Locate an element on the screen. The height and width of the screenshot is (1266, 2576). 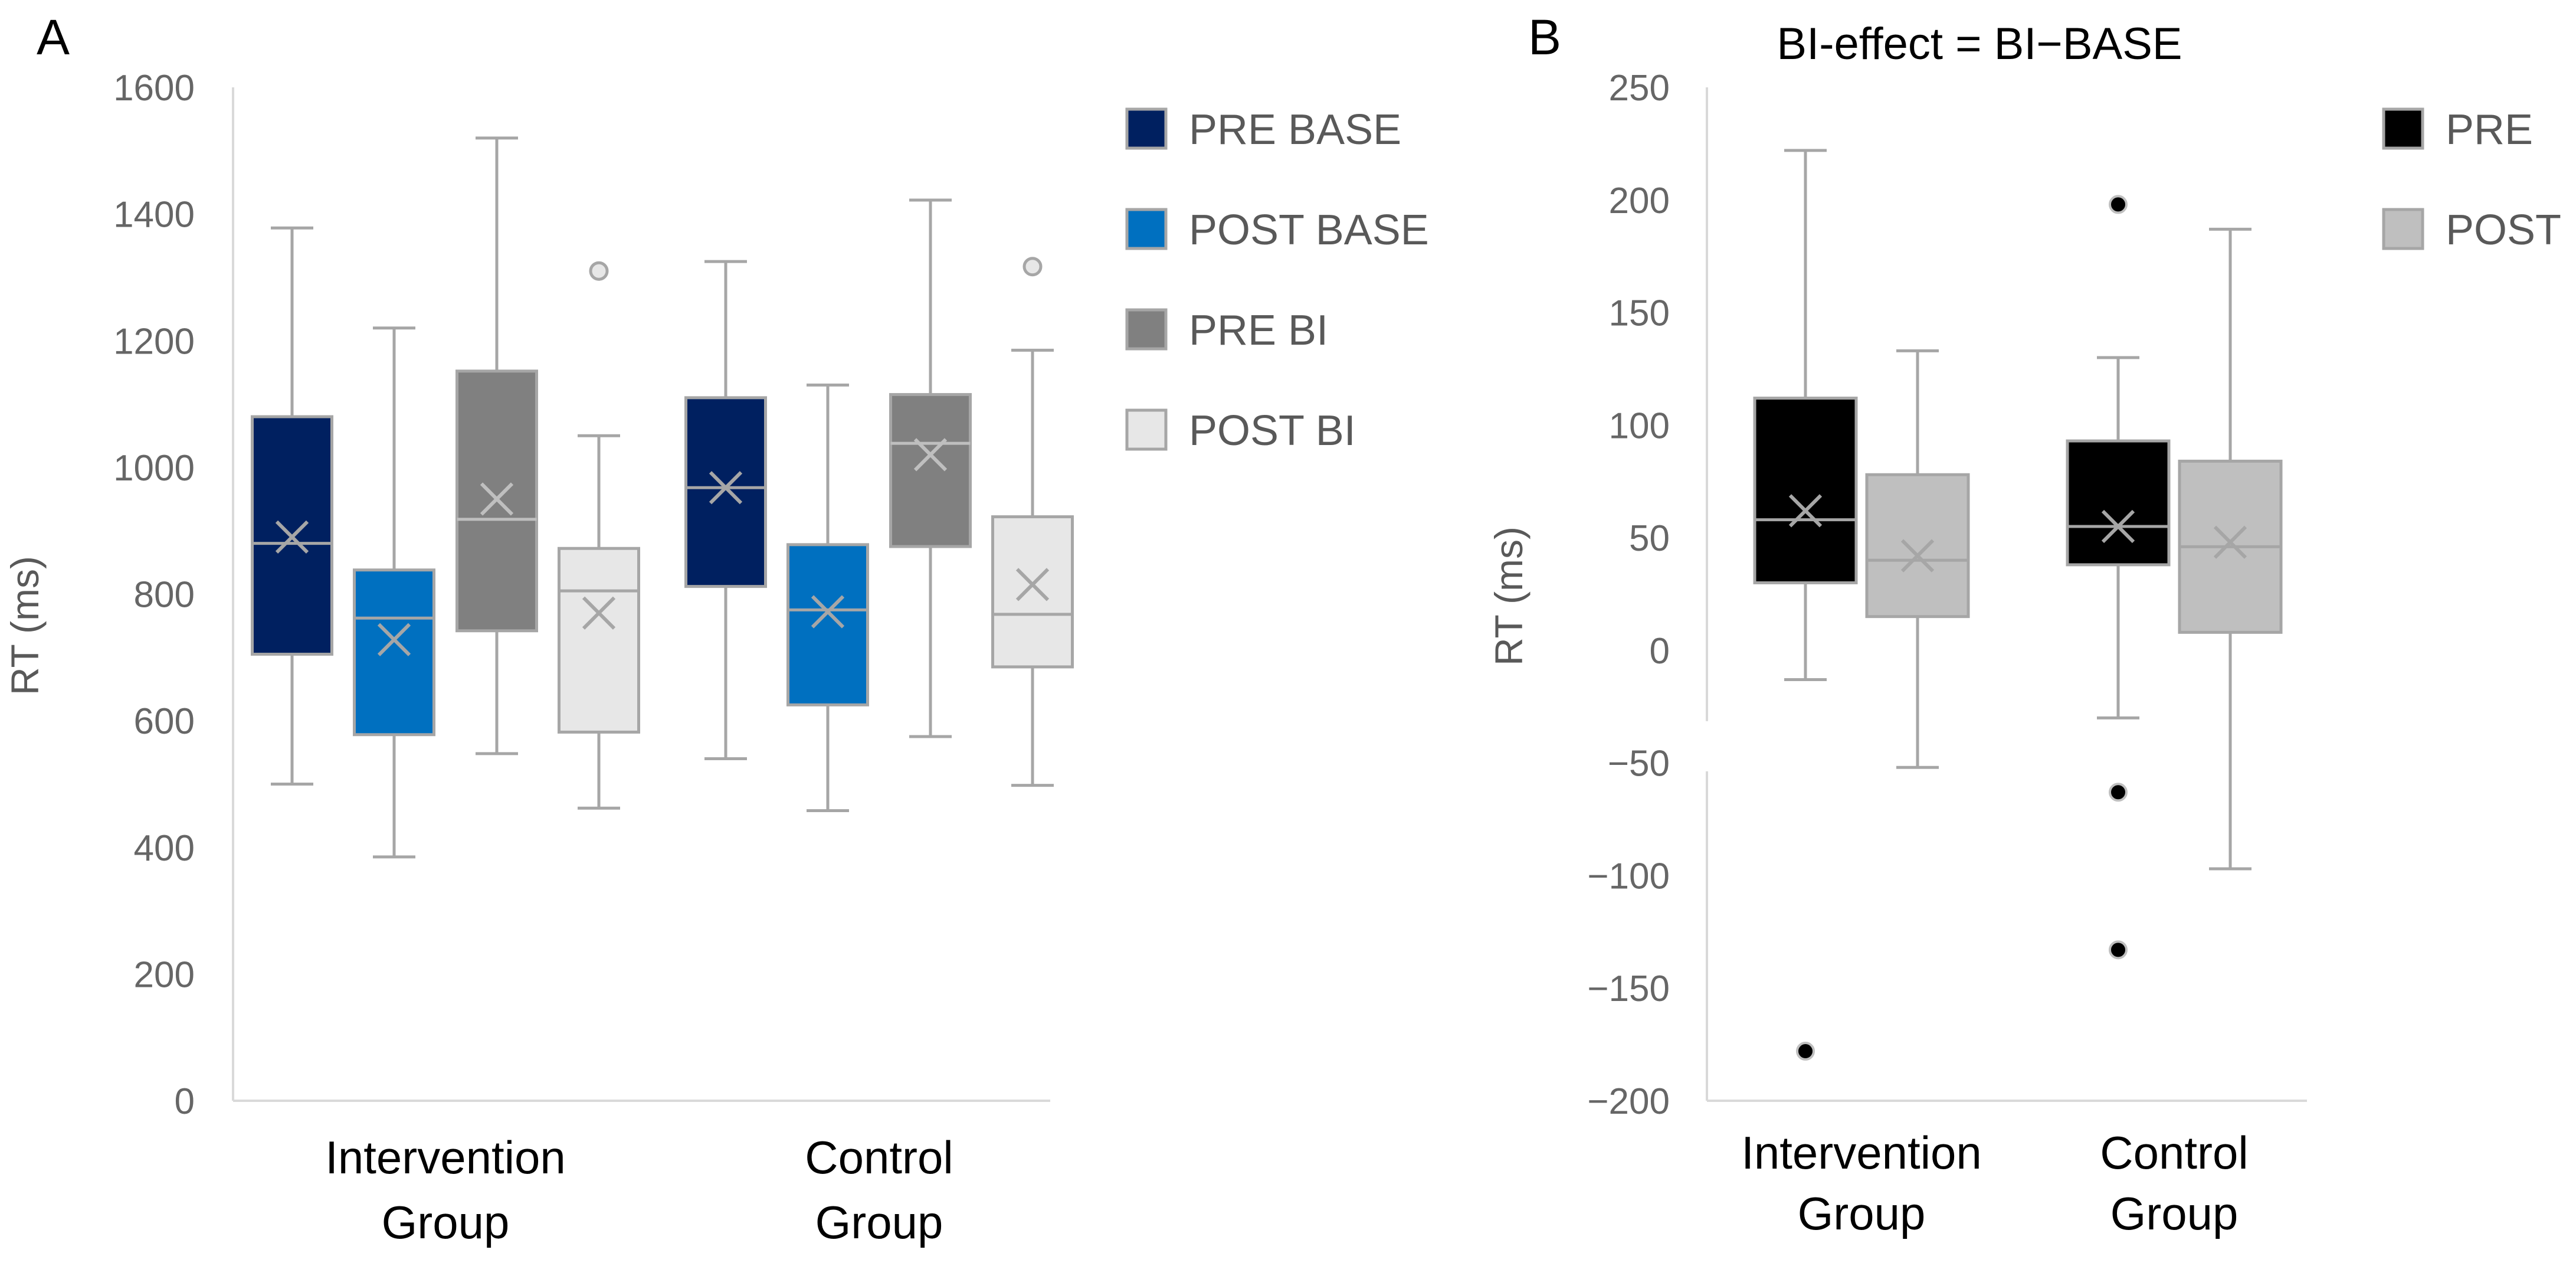
y-tick-label: 1000 is located at coordinates (154, 468).